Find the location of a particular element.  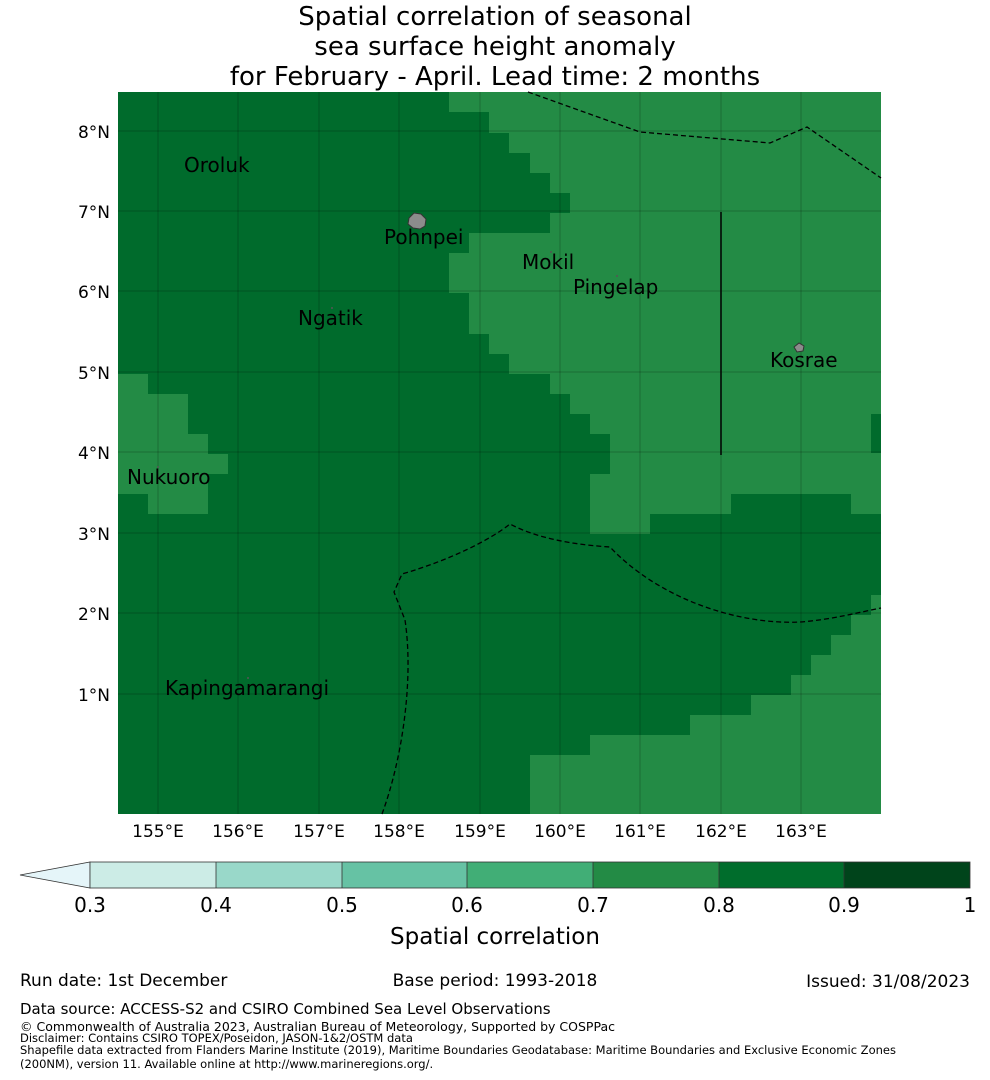

lat-tick-labels: 8°N 7°N 6°N 5°N 4°N 3°N 2°N 1°N is located at coordinates (94, 414).